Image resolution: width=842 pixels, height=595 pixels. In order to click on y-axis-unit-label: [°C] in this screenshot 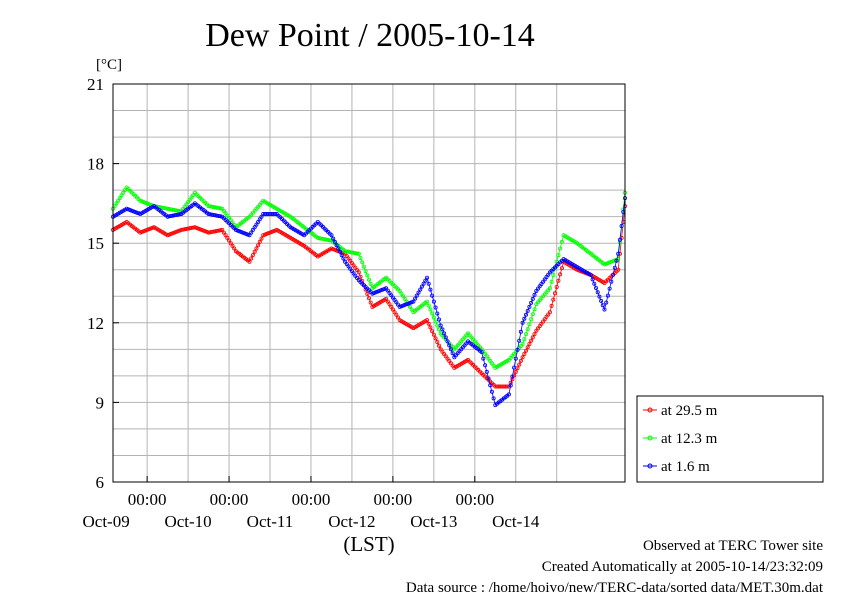, I will do `click(109, 65)`.